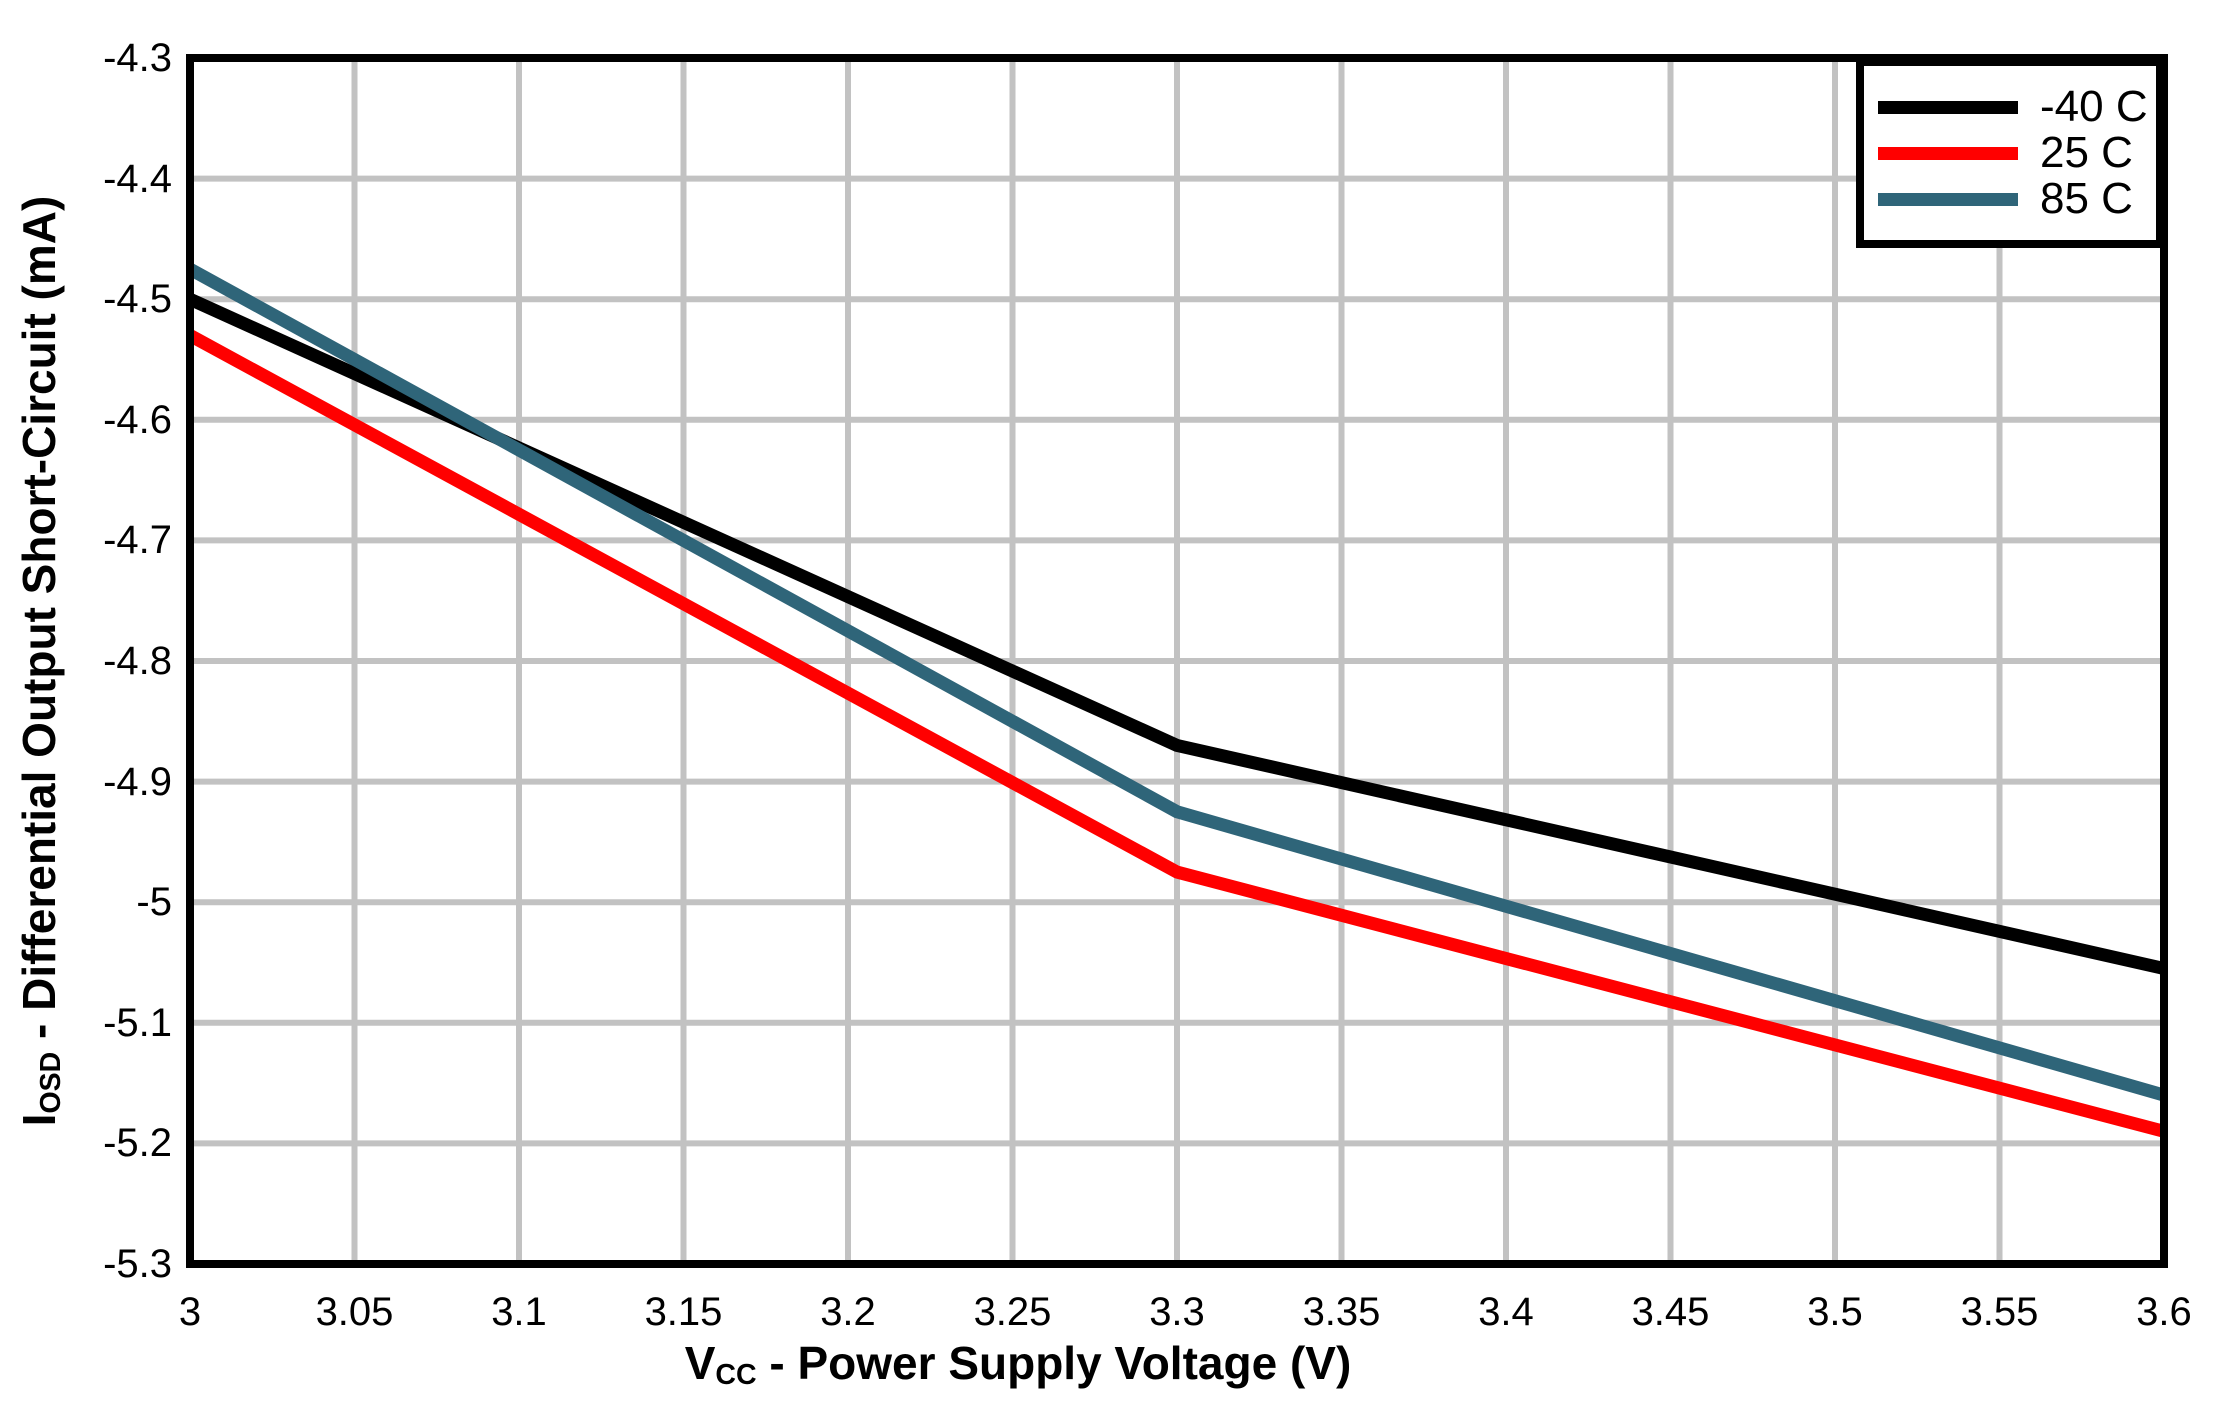 This screenshot has width=2223, height=1410. I want to click on y-axis-symbol-subscript: OSD, so click(51, 1082).